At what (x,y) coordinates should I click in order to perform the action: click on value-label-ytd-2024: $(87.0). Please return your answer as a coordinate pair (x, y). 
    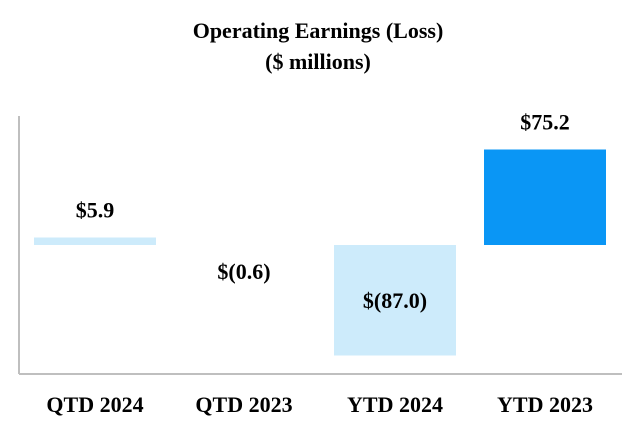
    Looking at the image, I should click on (395, 300).